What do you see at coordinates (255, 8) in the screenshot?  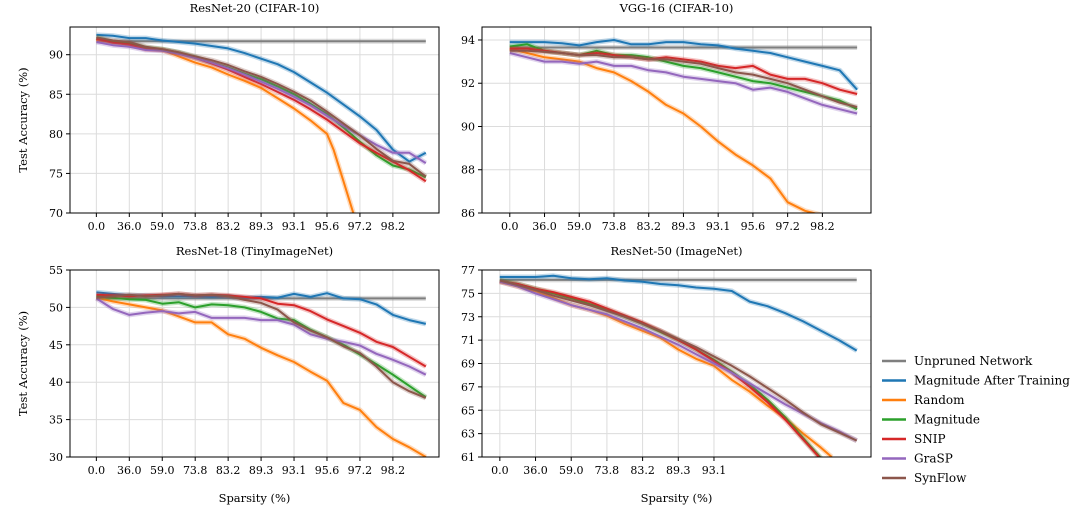 I see `chart-title: ResNet-20 (CIFAR-10)` at bounding box center [255, 8].